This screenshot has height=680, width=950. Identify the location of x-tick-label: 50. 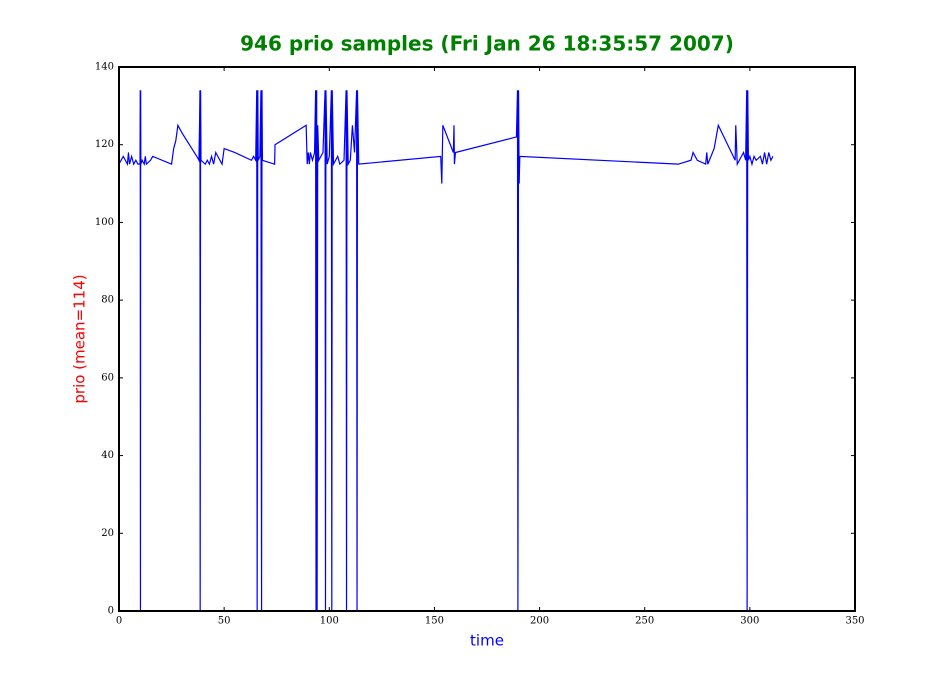
(224, 621).